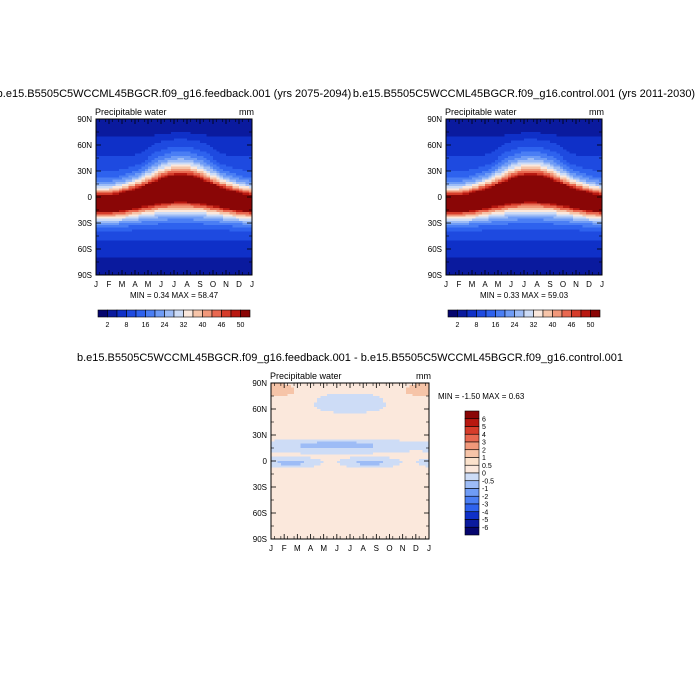 The image size is (700, 700). What do you see at coordinates (148, 284) in the screenshot?
I see `x-tick-label: M` at bounding box center [148, 284].